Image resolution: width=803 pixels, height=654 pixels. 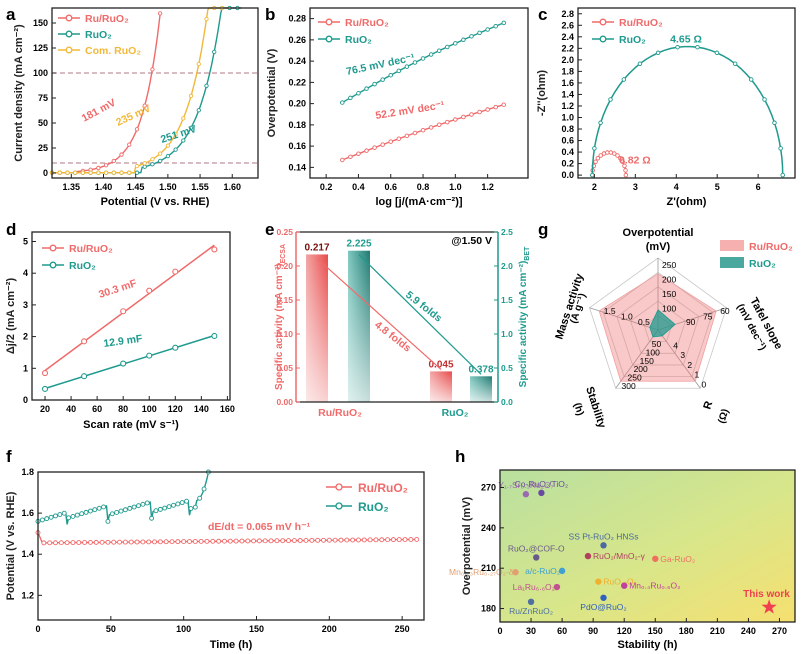 I want to click on panel-a-legend-1-label: RuO₂, so click(x=98, y=35).